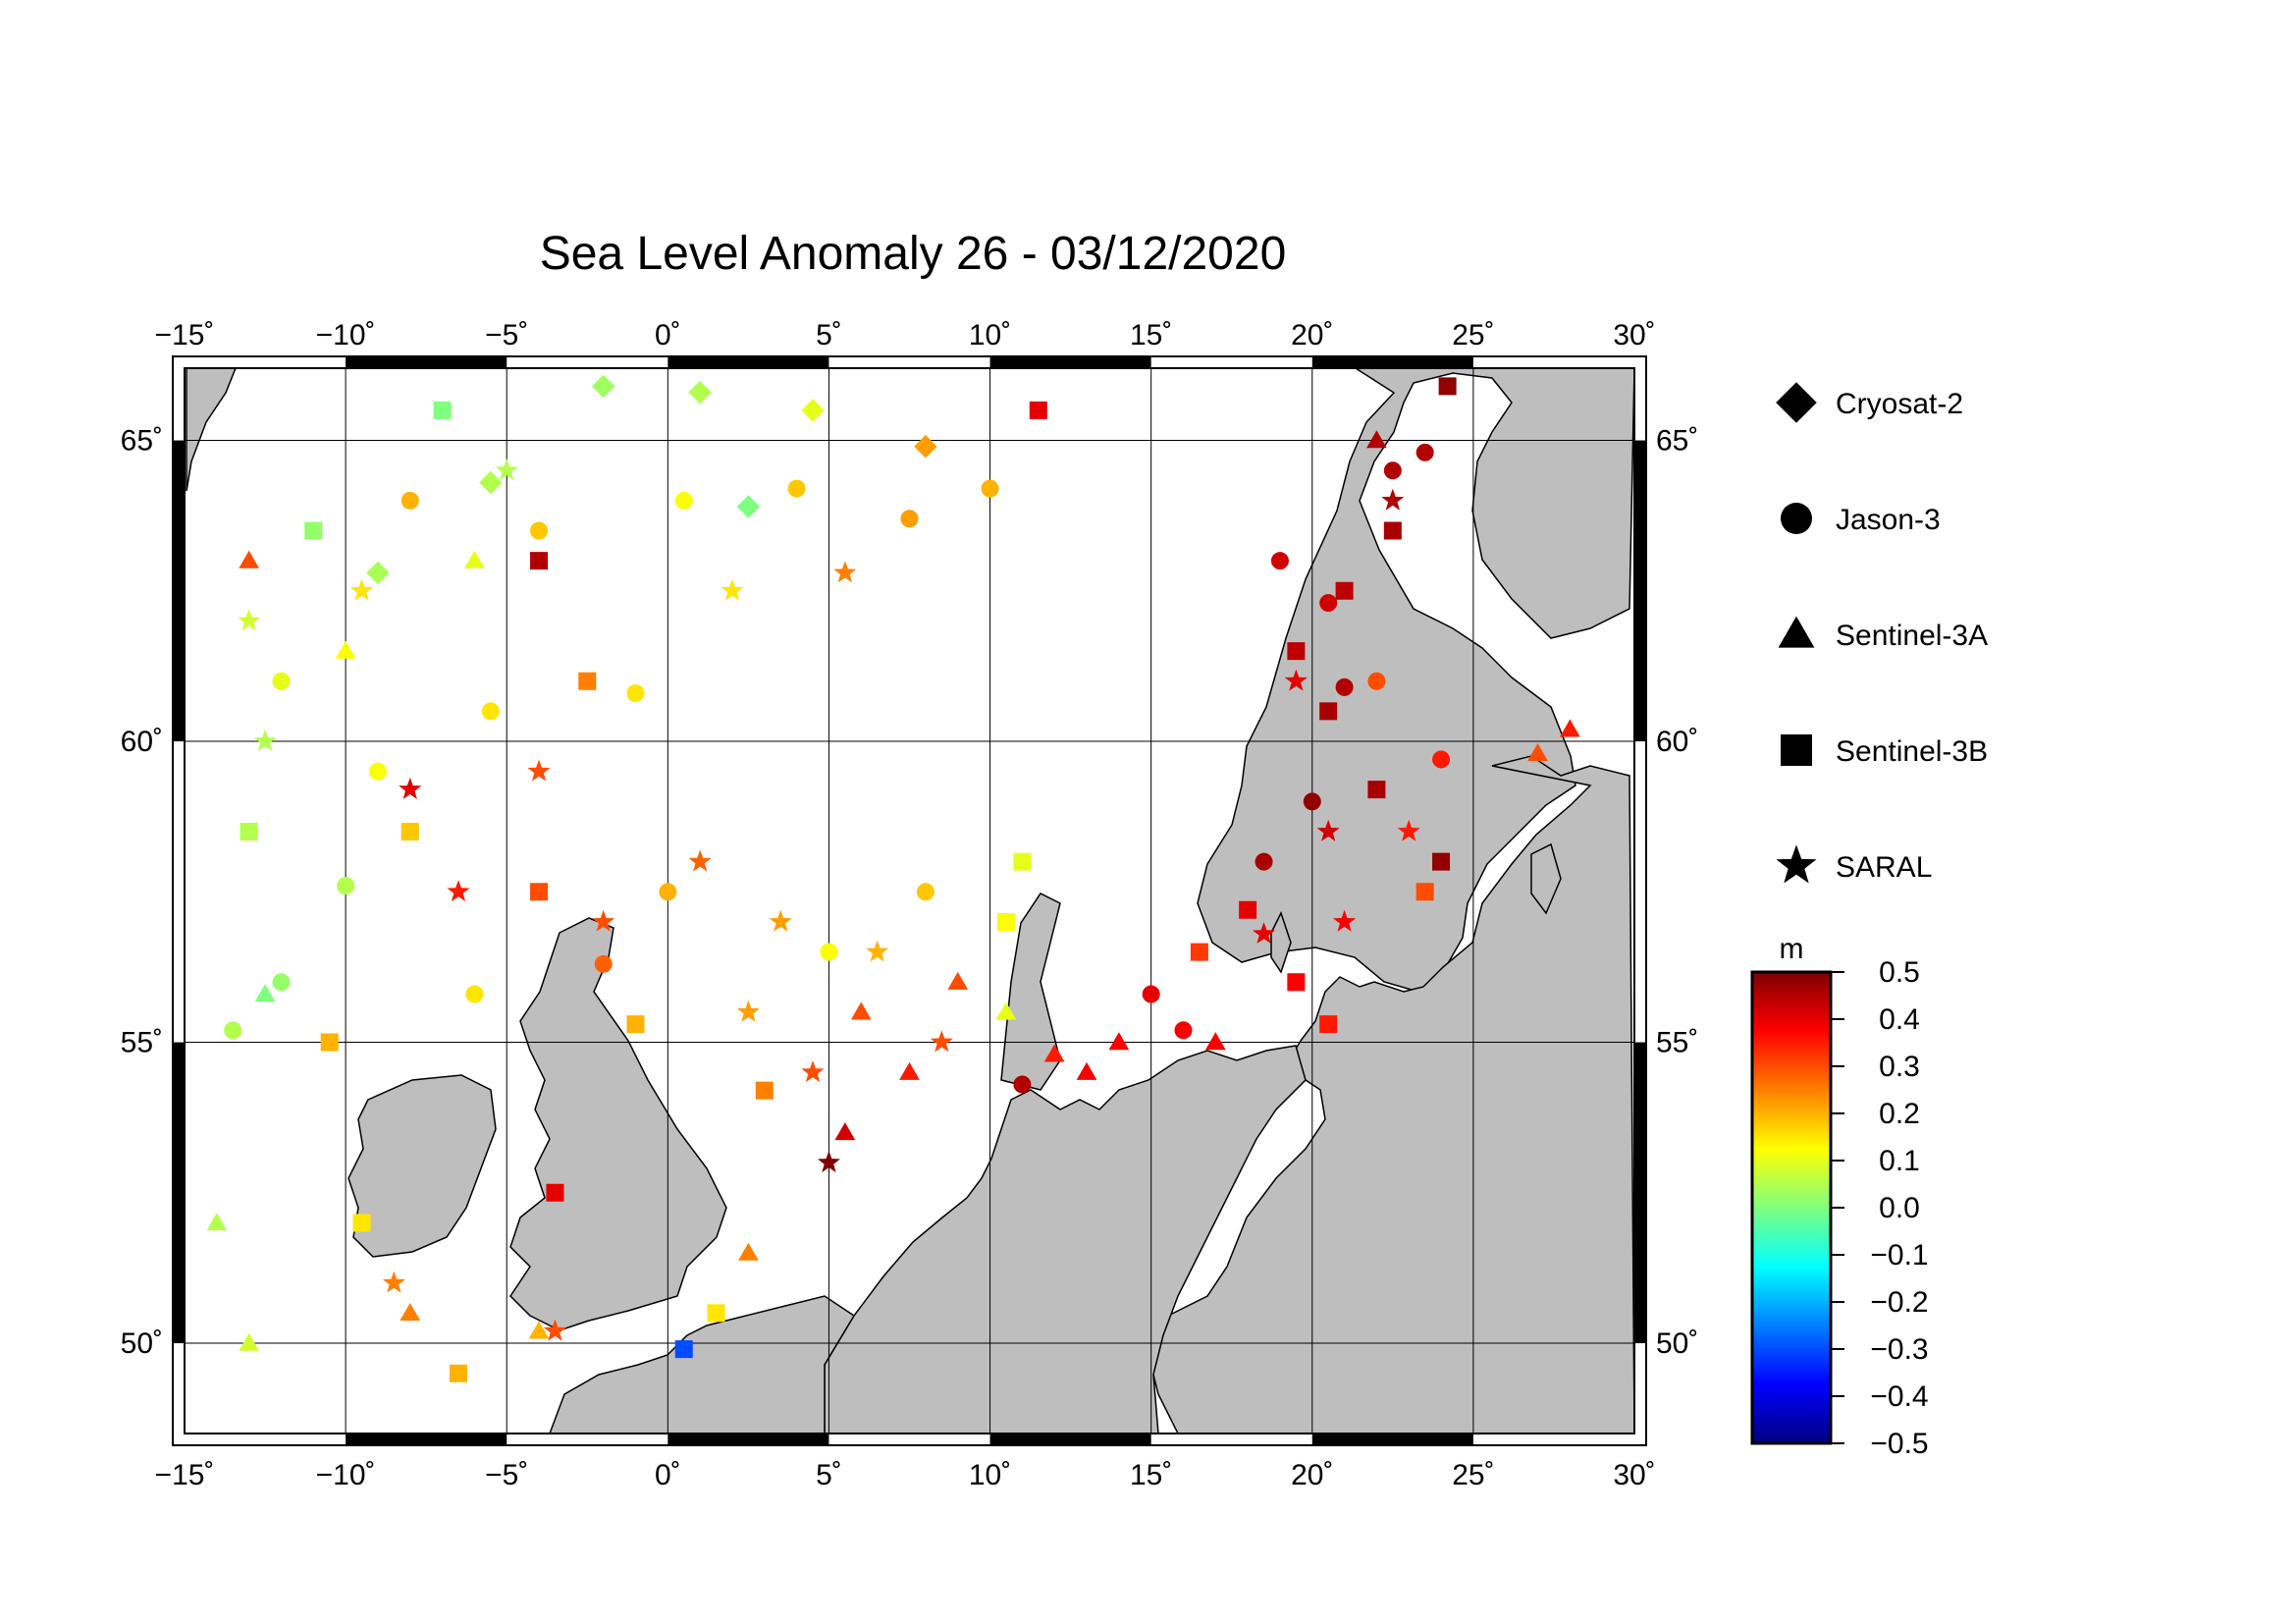 This screenshot has width=2296, height=1623. I want to click on land-france, so click(702, 1364).